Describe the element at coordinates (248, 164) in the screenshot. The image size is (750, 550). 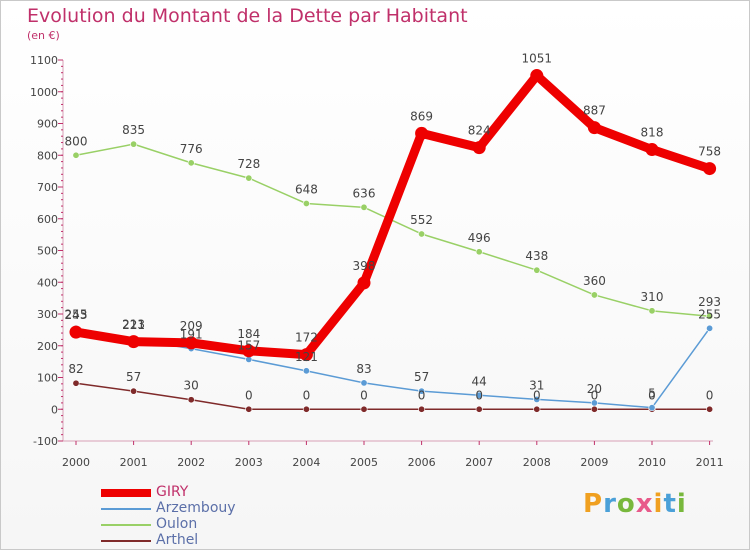
I see `data-label-oulon: 728` at that location.